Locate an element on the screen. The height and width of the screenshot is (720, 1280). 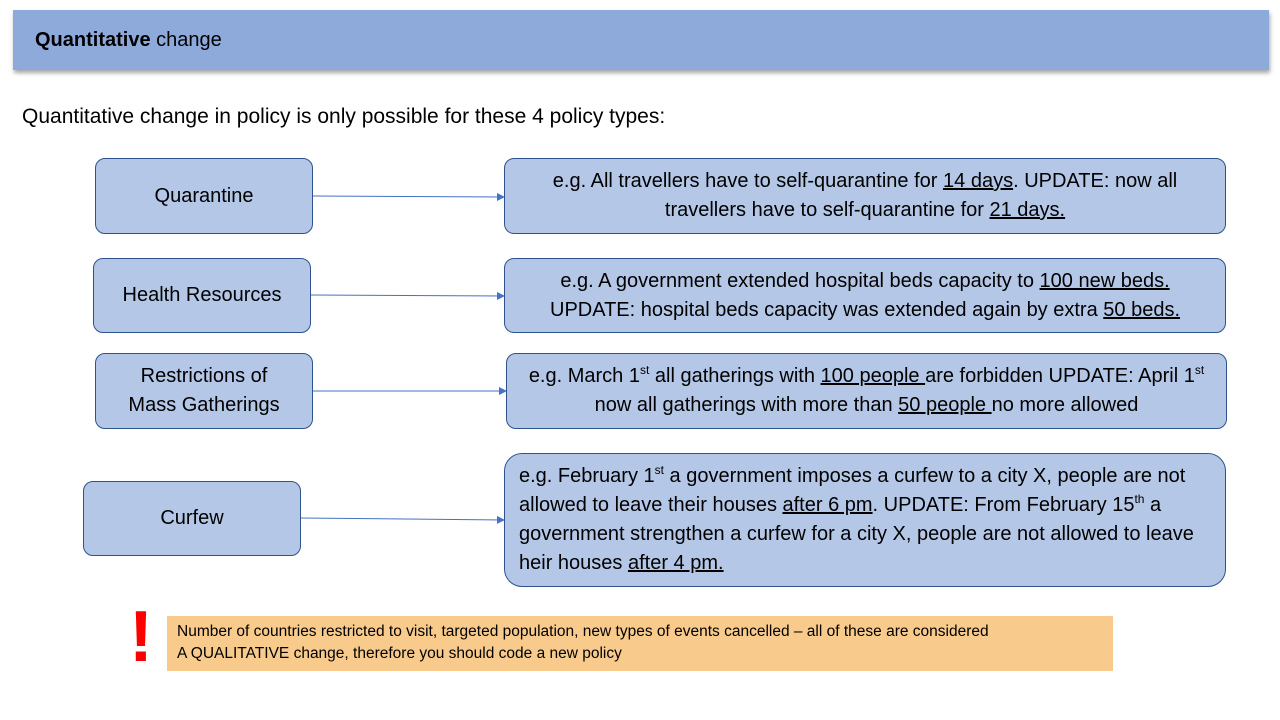
example-segment: e.g. February 1 is located at coordinates (587, 476).